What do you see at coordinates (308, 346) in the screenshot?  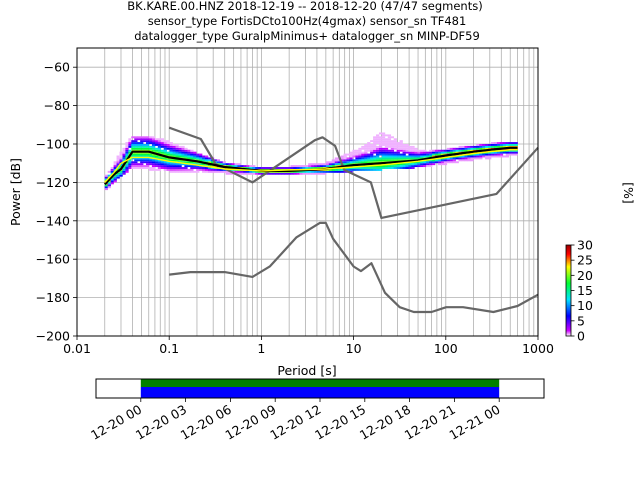 I see `x-axis: 0.01 0.1 1 10 100 1000` at bounding box center [308, 346].